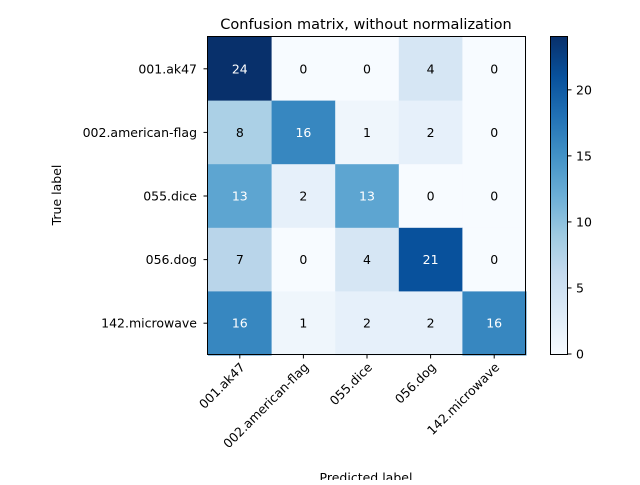 The height and width of the screenshot is (485, 640). I want to click on colorbar-frame, so click(559, 195).